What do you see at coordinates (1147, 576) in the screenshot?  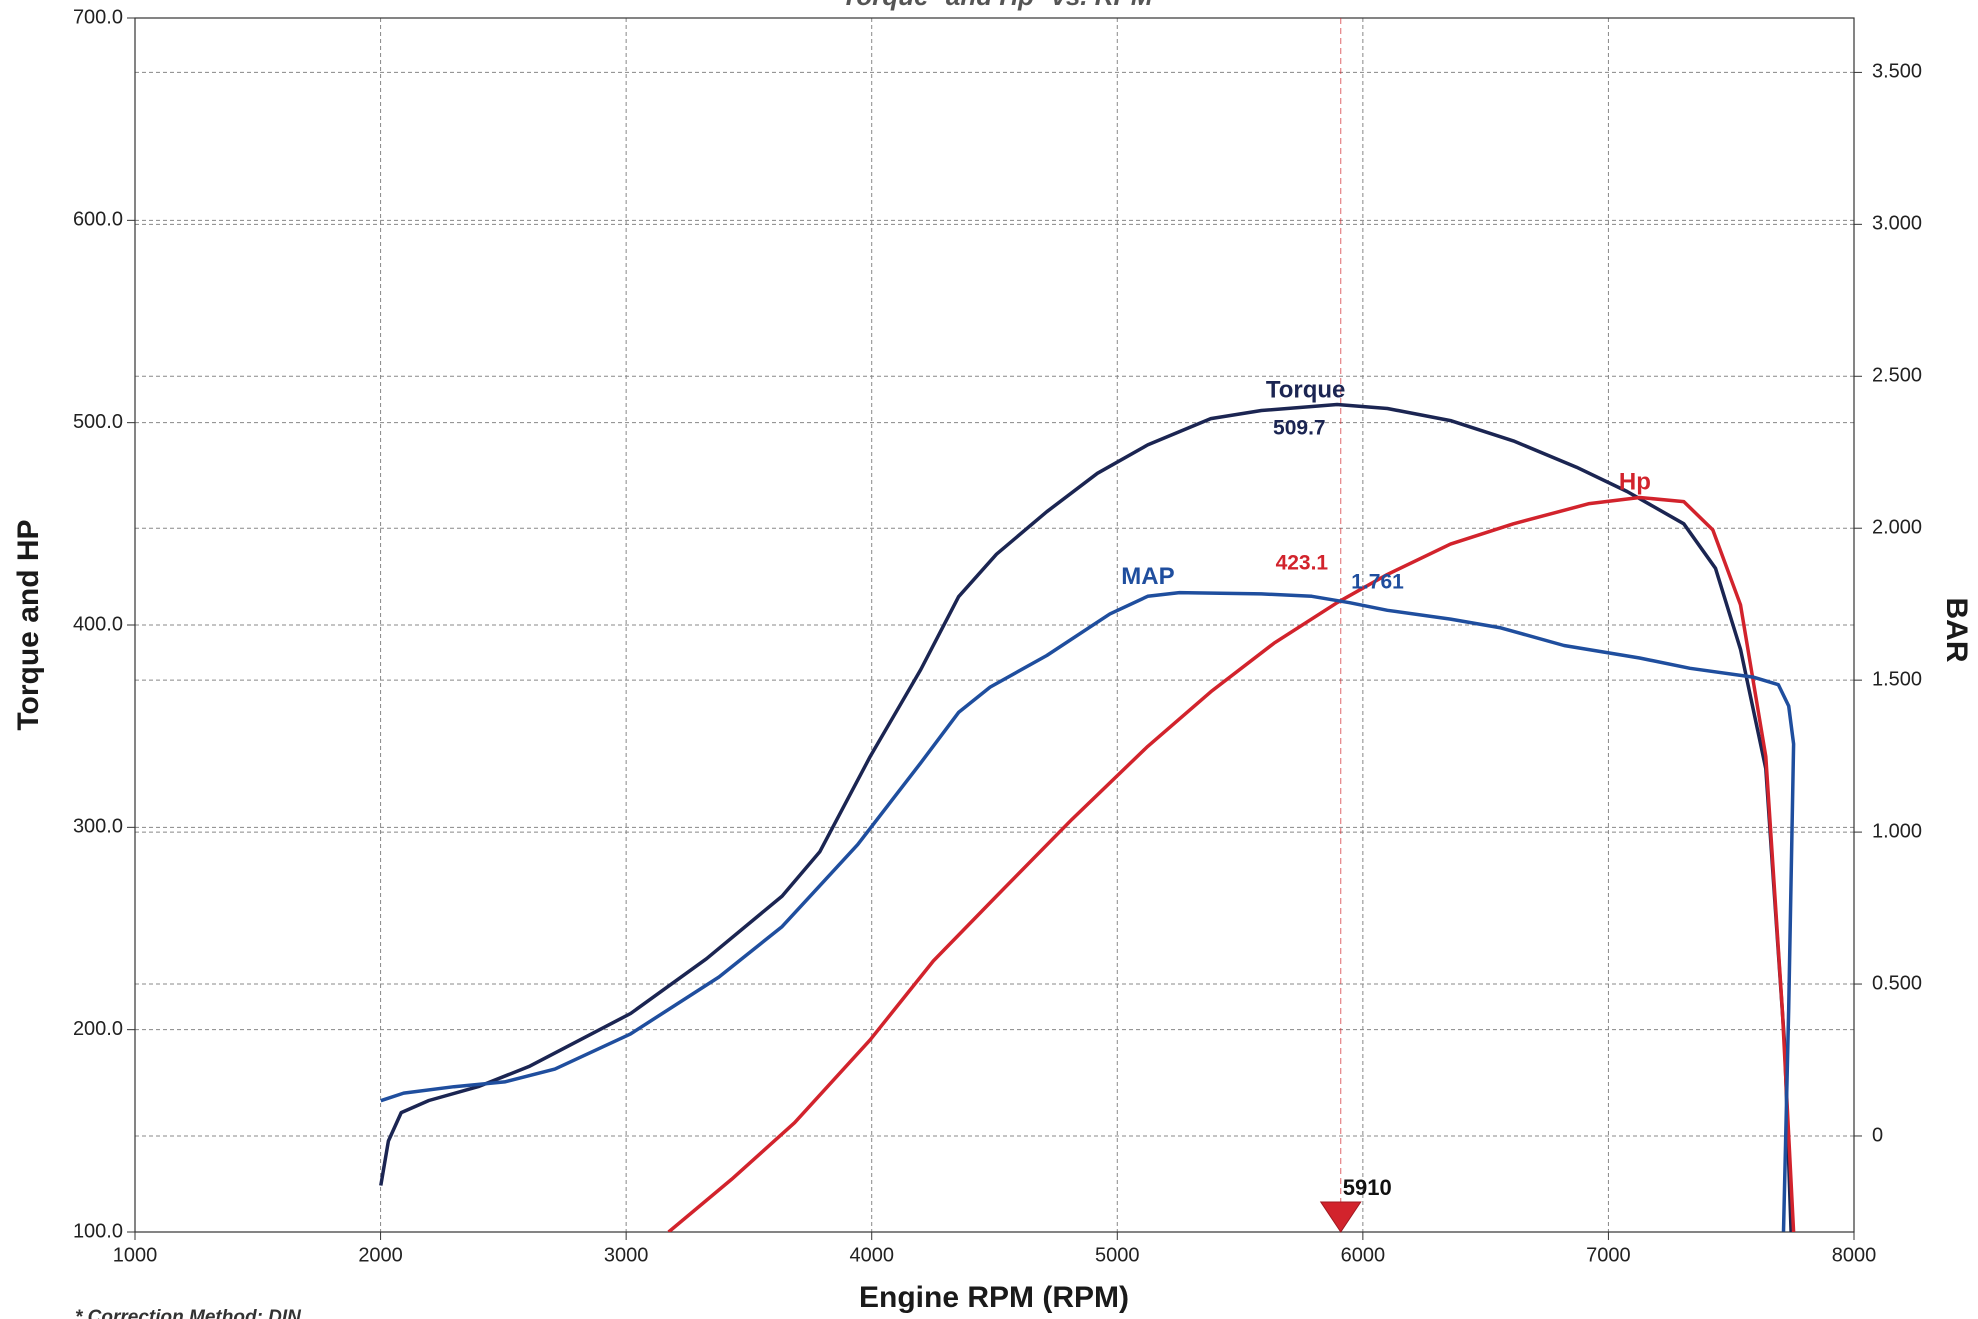 I see `series-label: MAP` at bounding box center [1147, 576].